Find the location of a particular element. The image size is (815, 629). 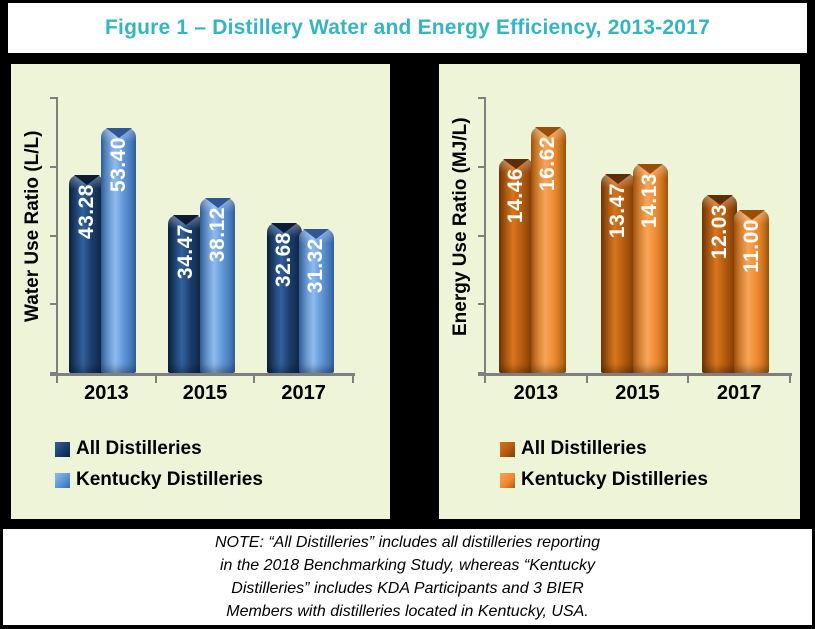

bar-value-label: 13.47 is located at coordinates (617, 211).